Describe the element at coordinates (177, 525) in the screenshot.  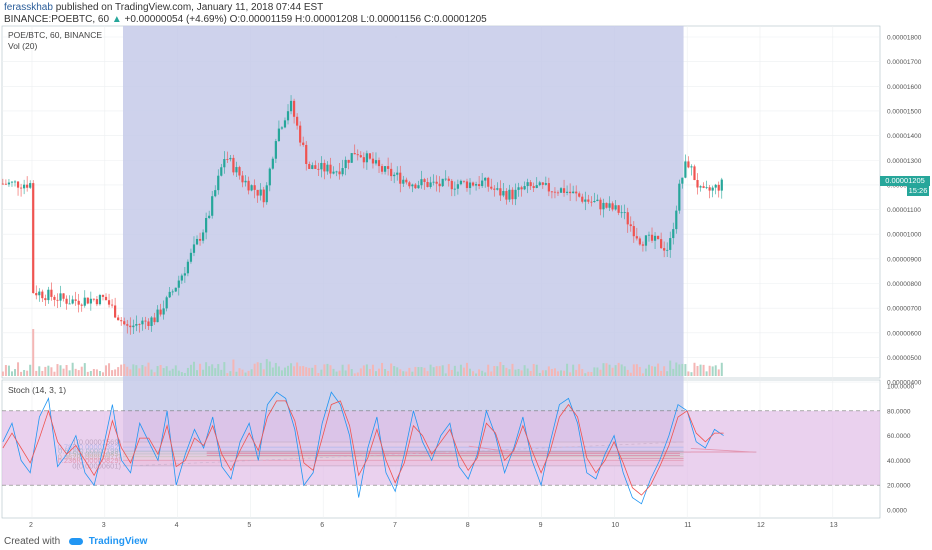
I see `x-tick-label: 4` at that location.